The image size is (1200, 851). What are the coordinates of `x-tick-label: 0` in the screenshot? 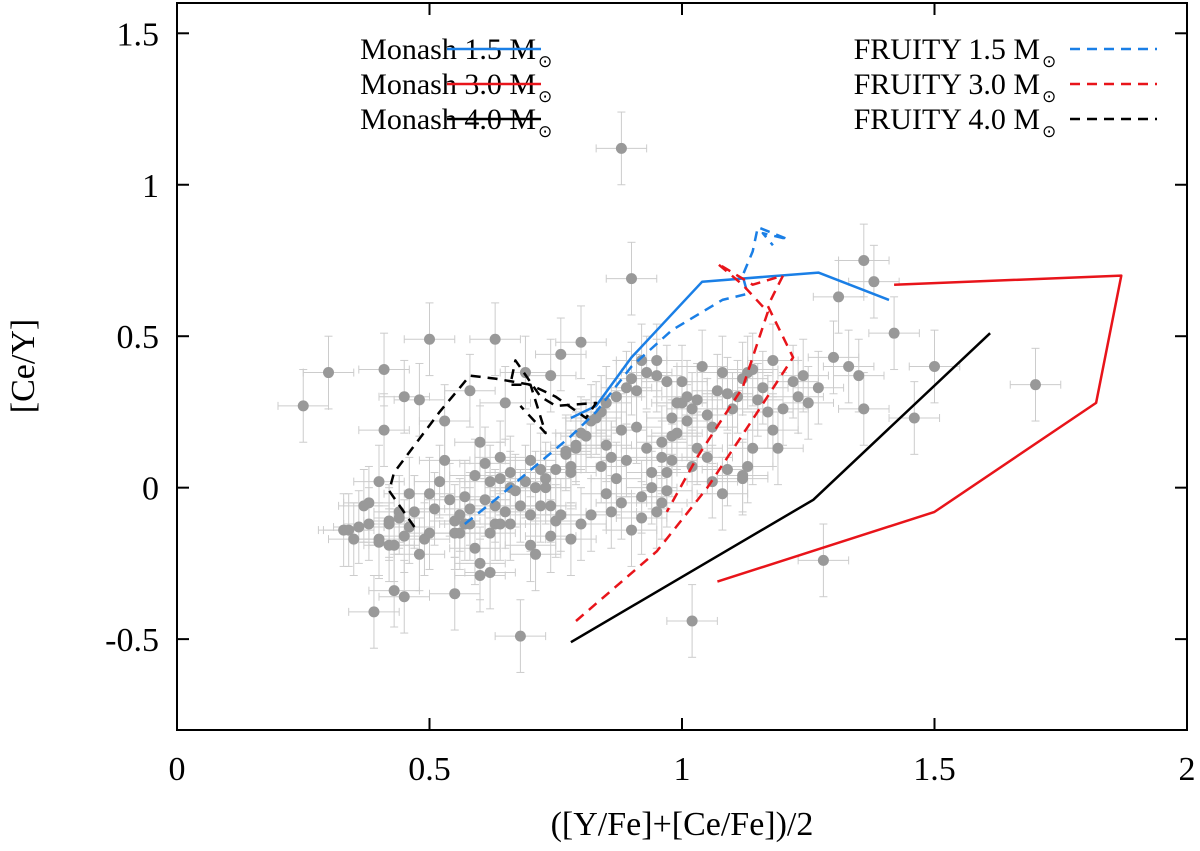 It's located at (177, 769).